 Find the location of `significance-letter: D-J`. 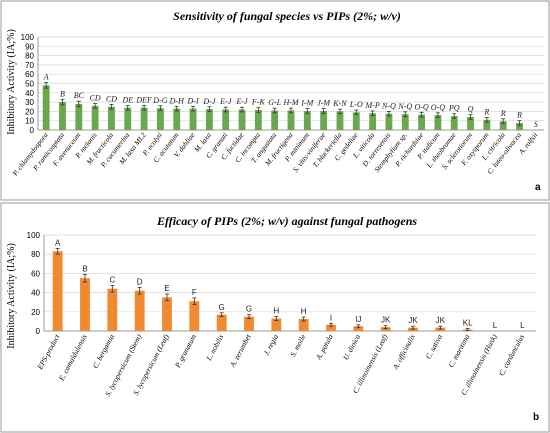

significance-letter: D-J is located at coordinates (208, 101).